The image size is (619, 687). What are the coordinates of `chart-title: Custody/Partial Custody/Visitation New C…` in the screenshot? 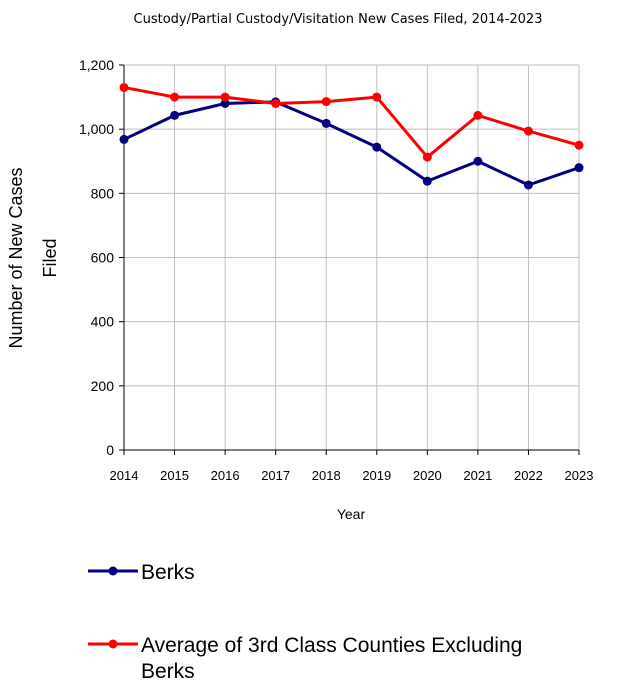 It's located at (338, 19).